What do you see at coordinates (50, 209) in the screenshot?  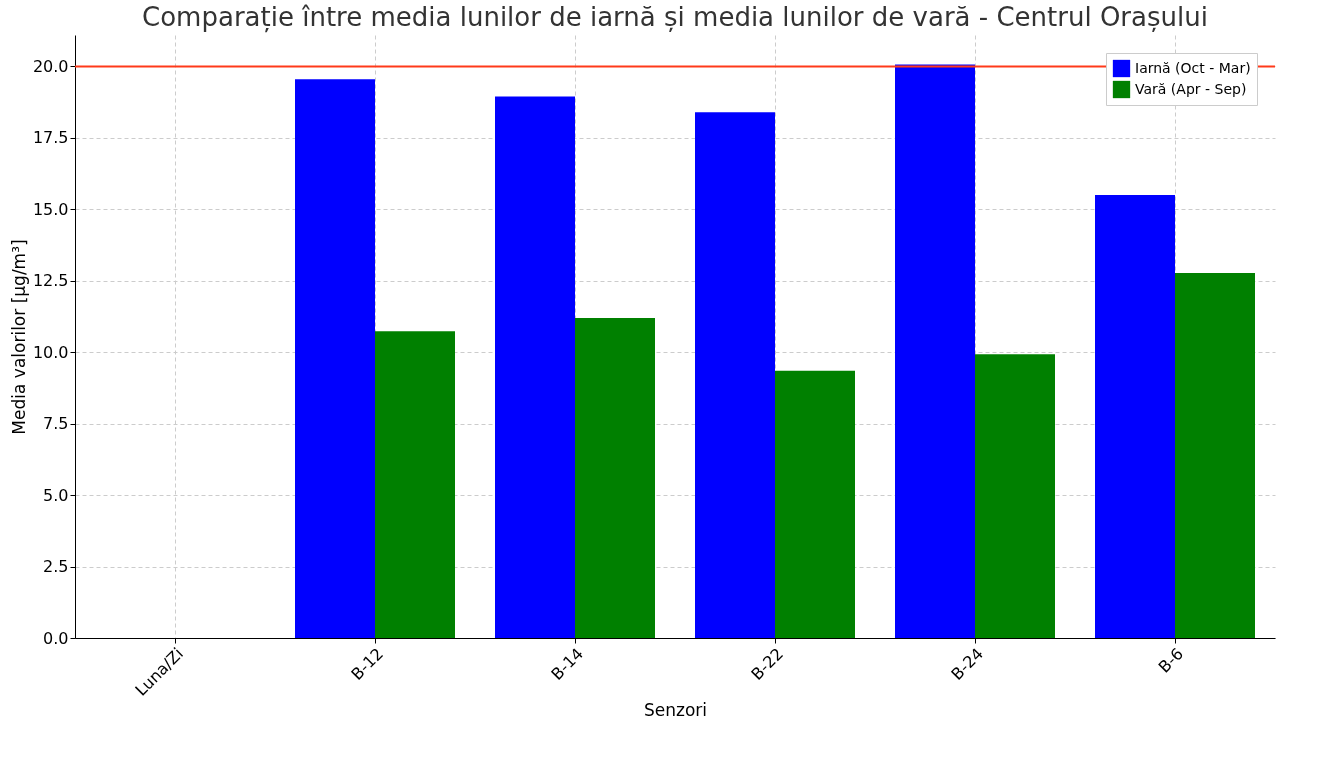 I see `y-tick-label: 15.0` at bounding box center [50, 209].